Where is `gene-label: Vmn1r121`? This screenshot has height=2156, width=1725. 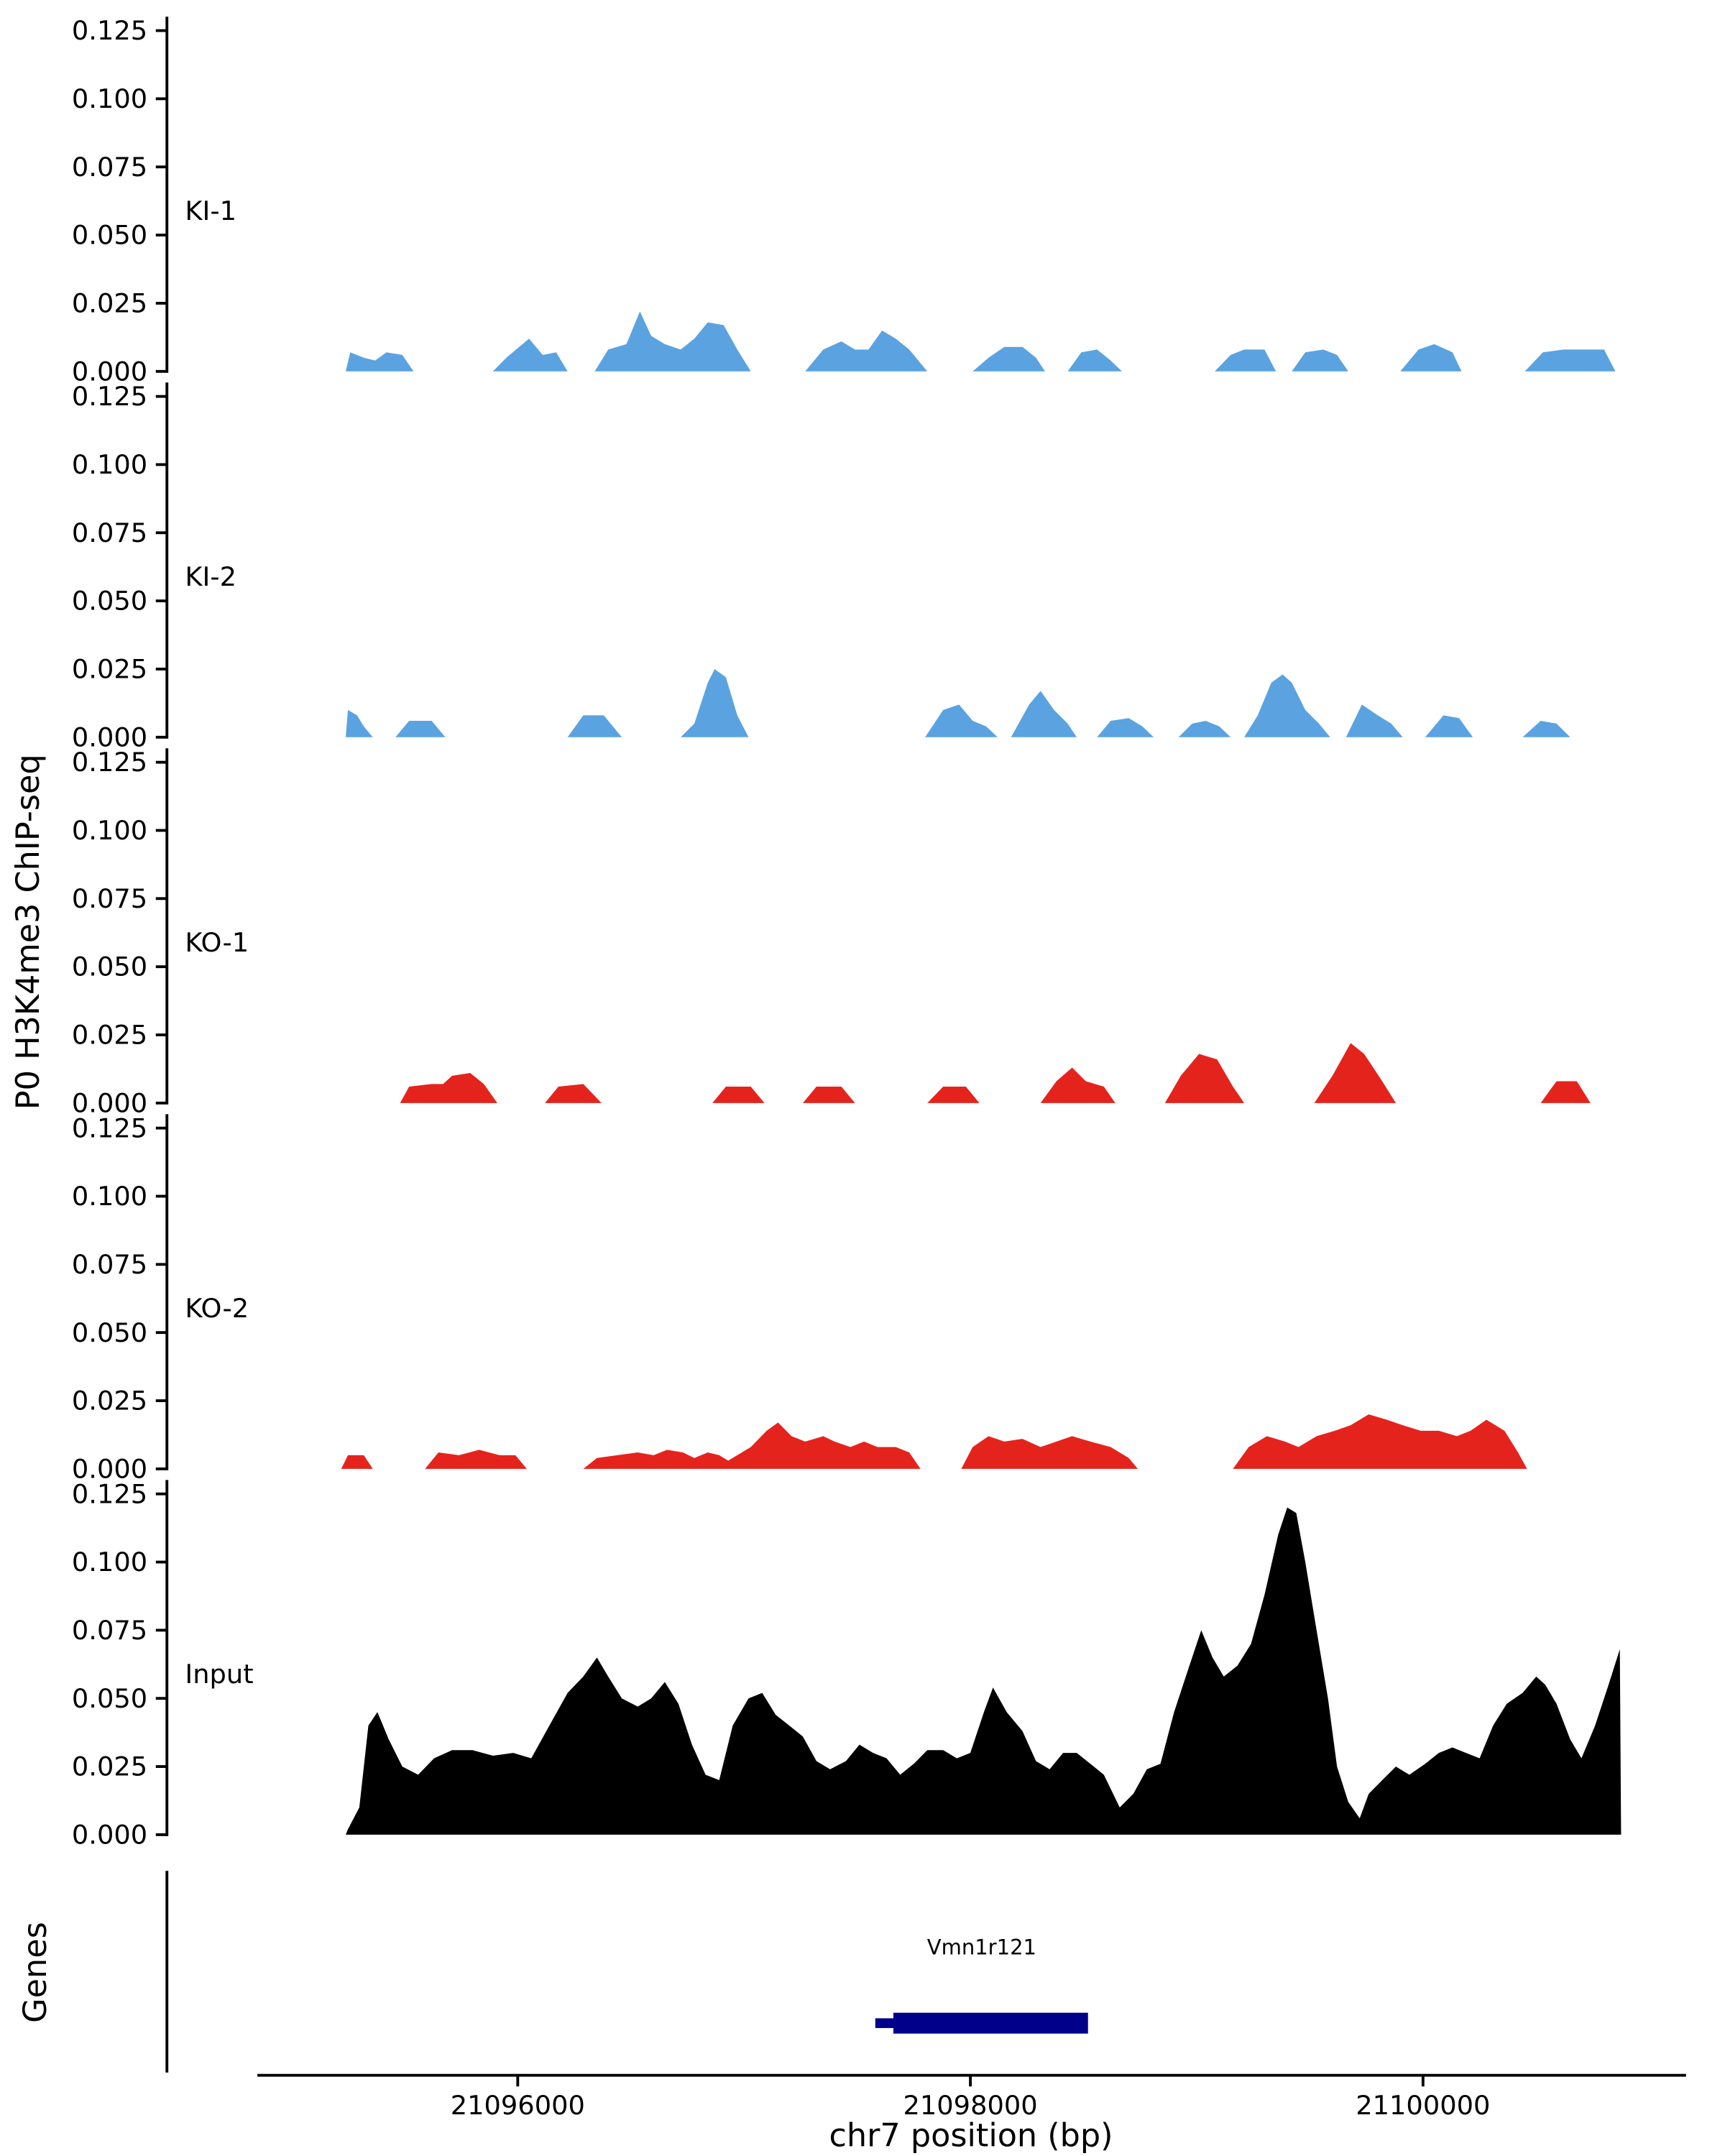 gene-label: Vmn1r121 is located at coordinates (981, 1947).